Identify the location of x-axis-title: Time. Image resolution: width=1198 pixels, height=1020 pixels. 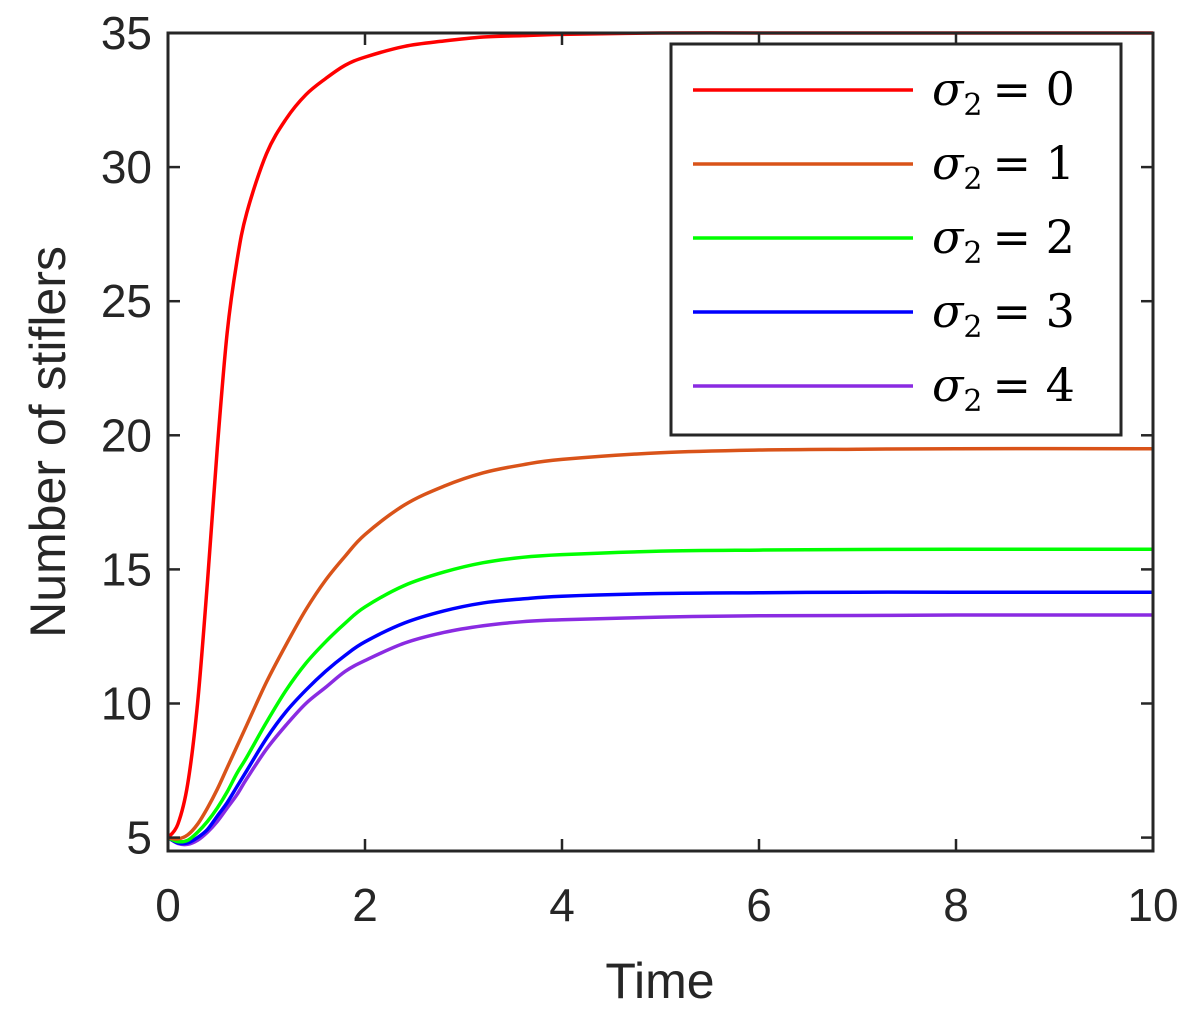
(659, 981).